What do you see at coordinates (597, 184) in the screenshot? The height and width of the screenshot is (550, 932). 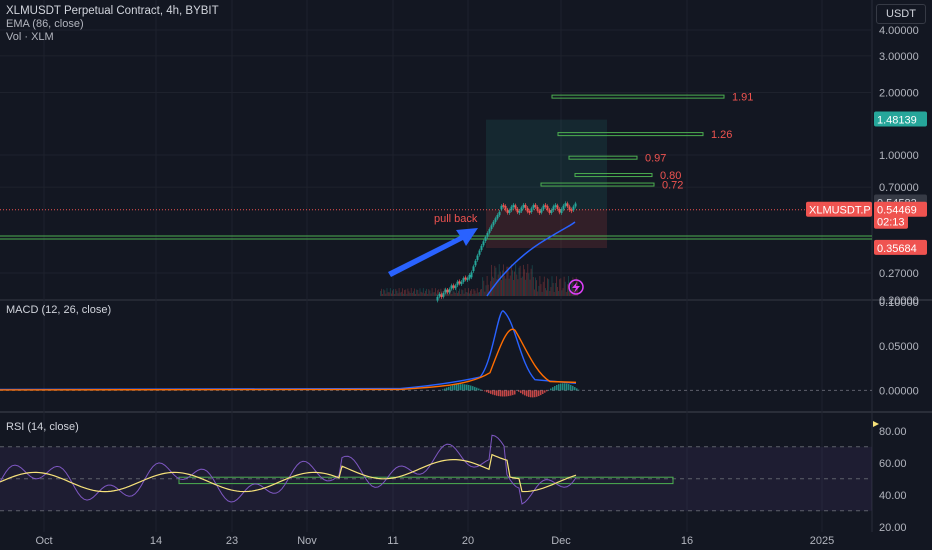 I see `fib-target-line` at bounding box center [597, 184].